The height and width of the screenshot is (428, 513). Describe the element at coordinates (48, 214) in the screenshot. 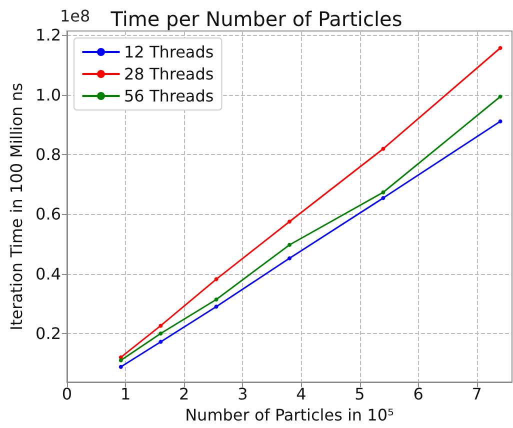

I see `y-tick-label: 0.6` at that location.